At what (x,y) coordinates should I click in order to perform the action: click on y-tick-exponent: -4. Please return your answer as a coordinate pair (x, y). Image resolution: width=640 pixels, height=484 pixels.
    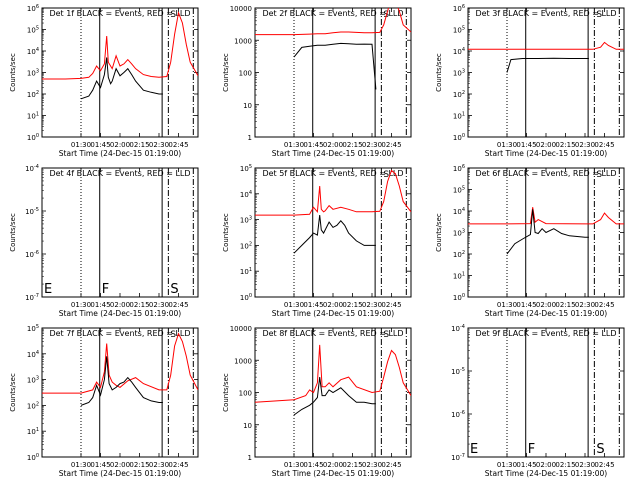
    Looking at the image, I should click on (462, 327).